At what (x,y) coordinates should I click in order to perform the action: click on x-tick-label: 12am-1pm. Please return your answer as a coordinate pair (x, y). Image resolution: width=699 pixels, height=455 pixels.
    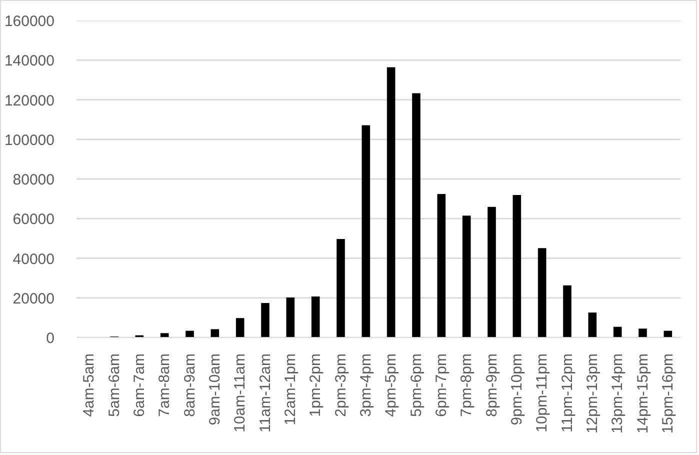
    Looking at the image, I should click on (290, 389).